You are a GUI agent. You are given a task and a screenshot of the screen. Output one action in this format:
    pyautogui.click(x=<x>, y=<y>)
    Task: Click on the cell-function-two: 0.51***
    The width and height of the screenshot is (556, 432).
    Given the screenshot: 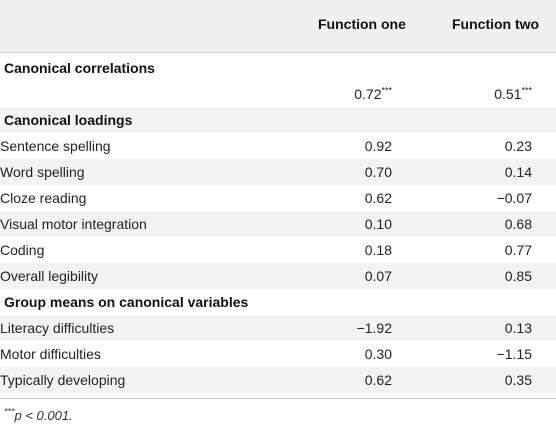 What is the action you would take?
    pyautogui.click(x=513, y=93)
    